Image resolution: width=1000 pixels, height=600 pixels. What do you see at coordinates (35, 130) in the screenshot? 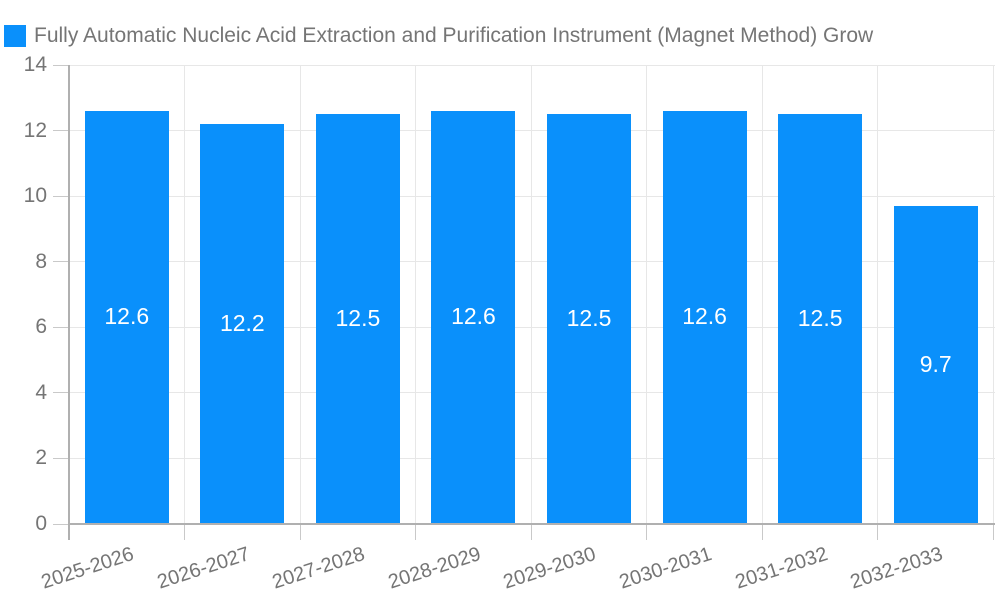
I see `y-axis-tick-label: 12` at bounding box center [35, 130].